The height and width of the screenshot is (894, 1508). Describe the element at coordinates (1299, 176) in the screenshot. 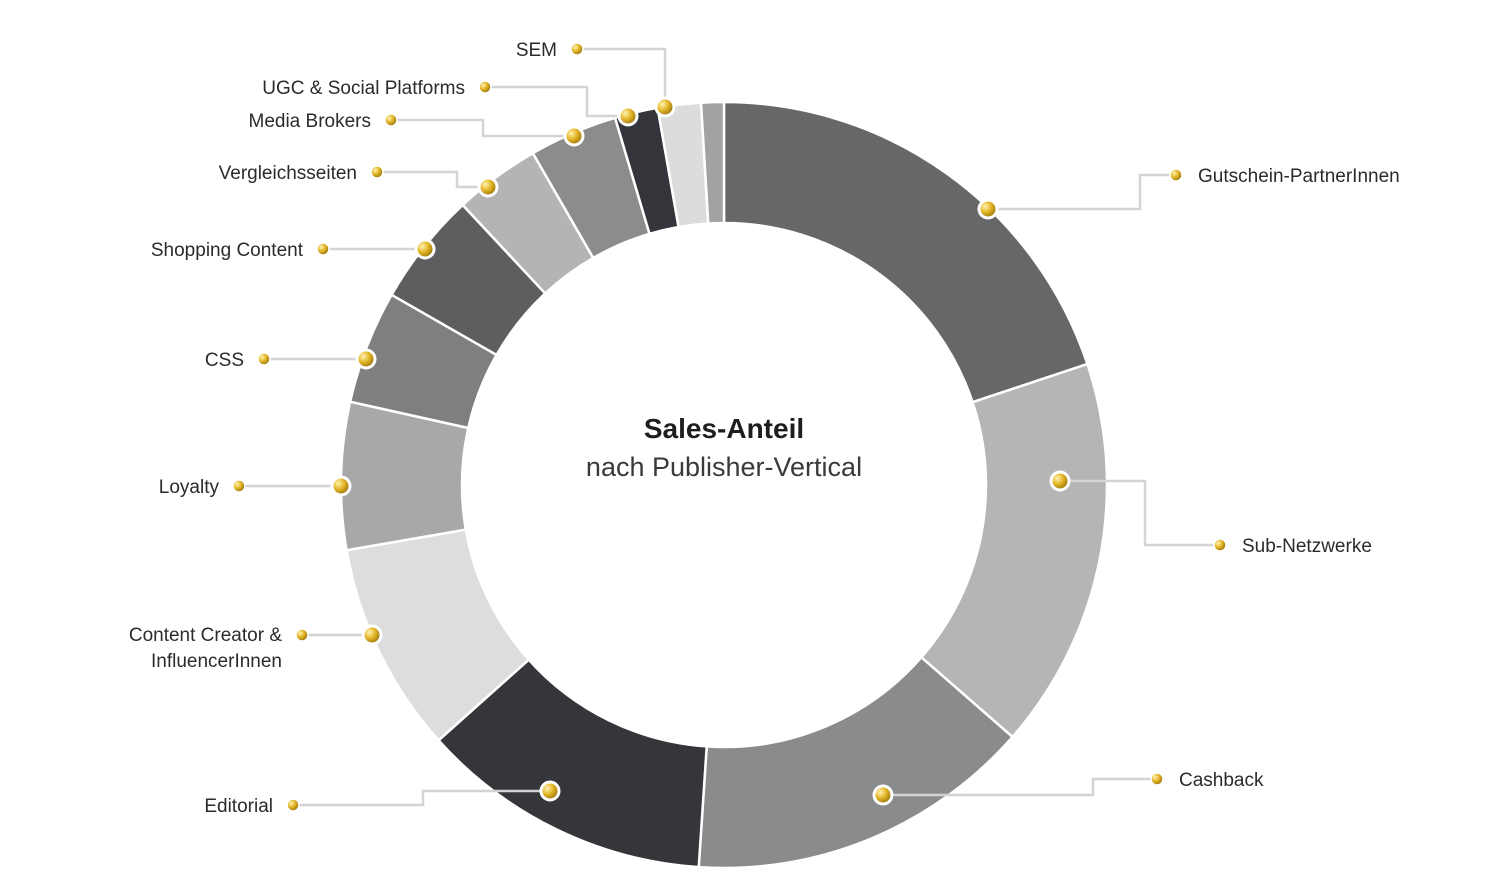

I see `label-gutschein-partnerinnen: Gutschein-PartnerInnen` at that location.